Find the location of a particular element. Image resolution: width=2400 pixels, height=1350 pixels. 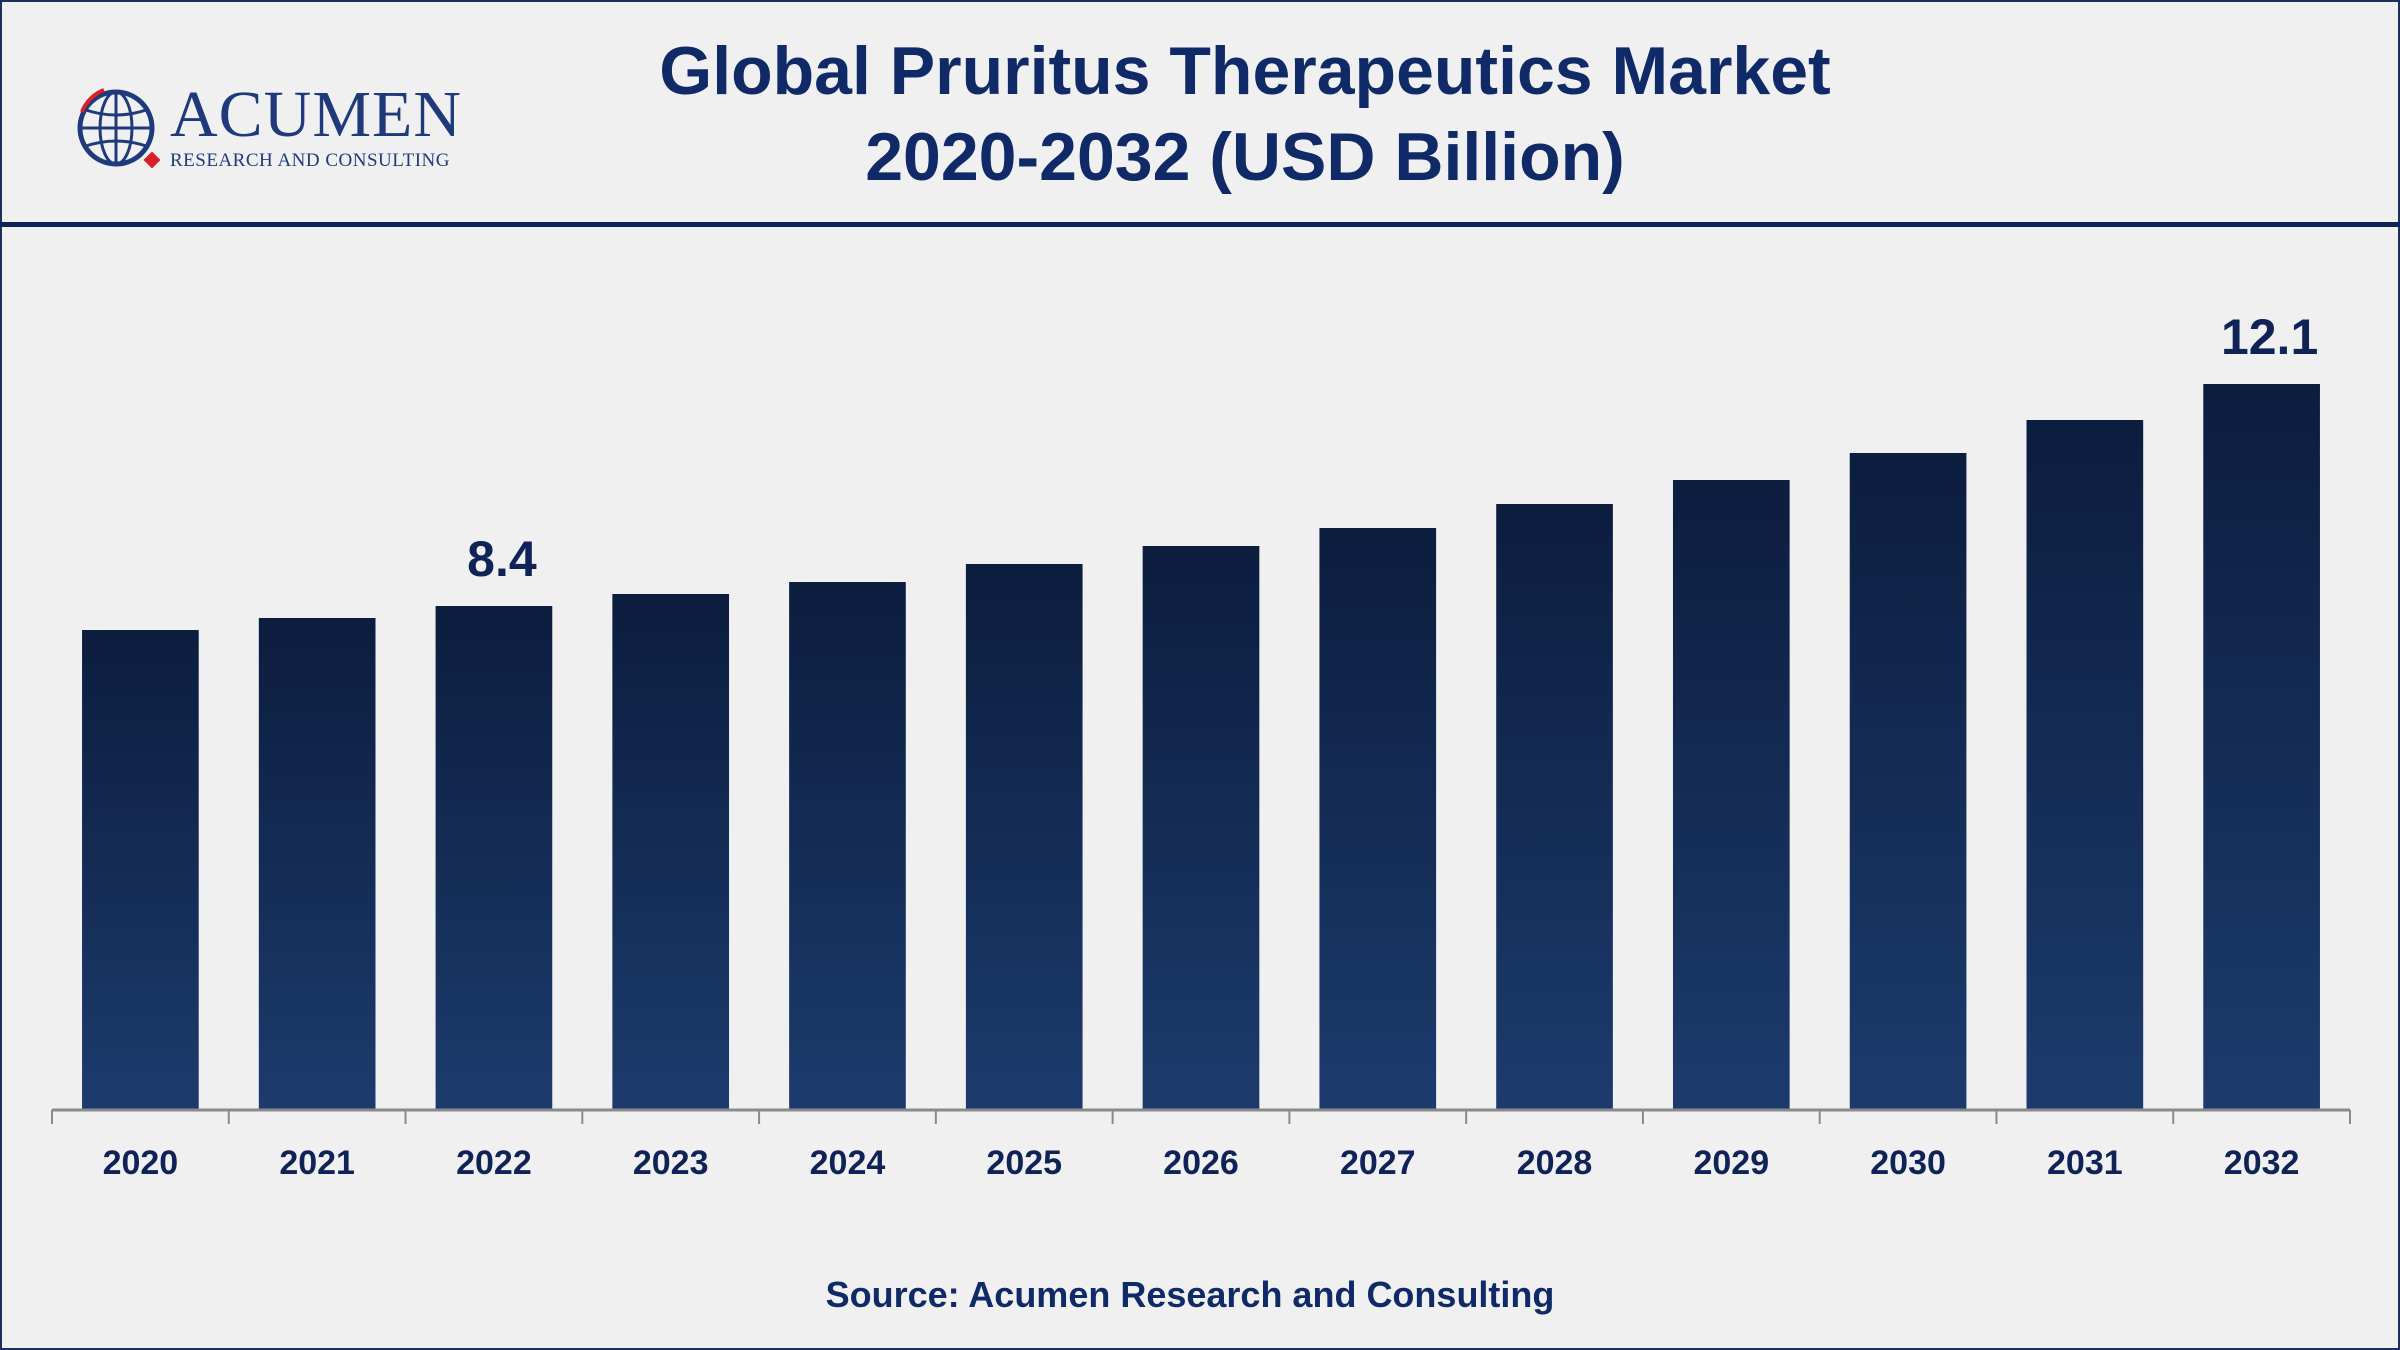

x-tick-label-2022: 2022 is located at coordinates (494, 1163).